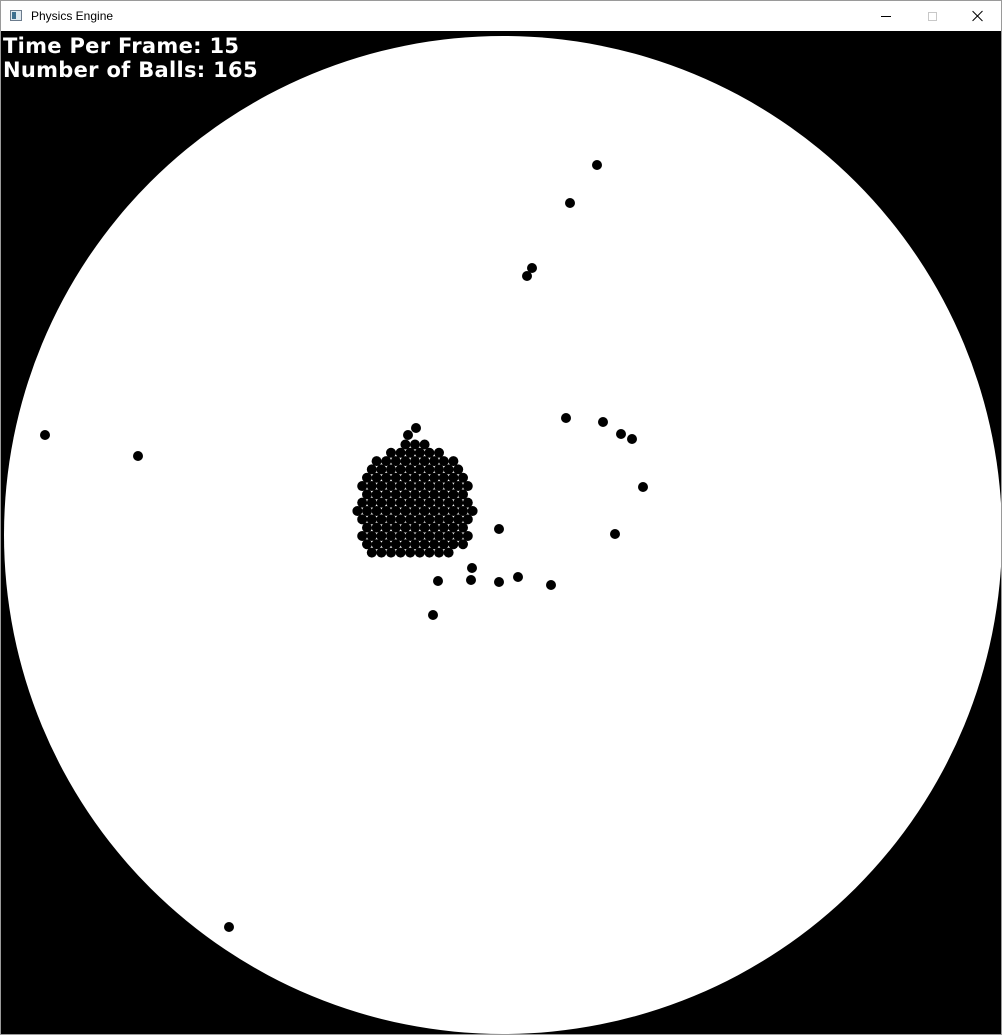 This screenshot has width=1002, height=1035. I want to click on minimize-icon, so click(886, 16).